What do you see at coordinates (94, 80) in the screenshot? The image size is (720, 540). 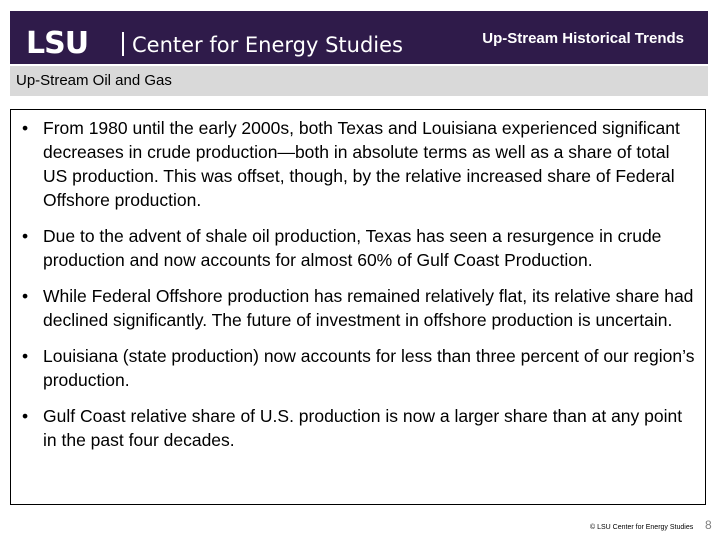 I see `subheader-title: Up-Stream Oil and Gas` at bounding box center [94, 80].